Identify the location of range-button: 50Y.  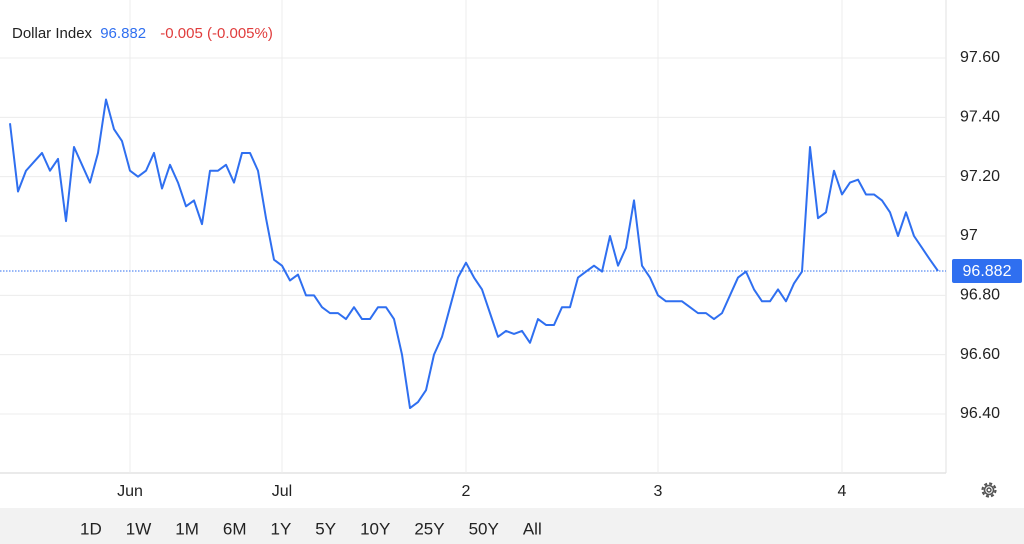
(484, 528).